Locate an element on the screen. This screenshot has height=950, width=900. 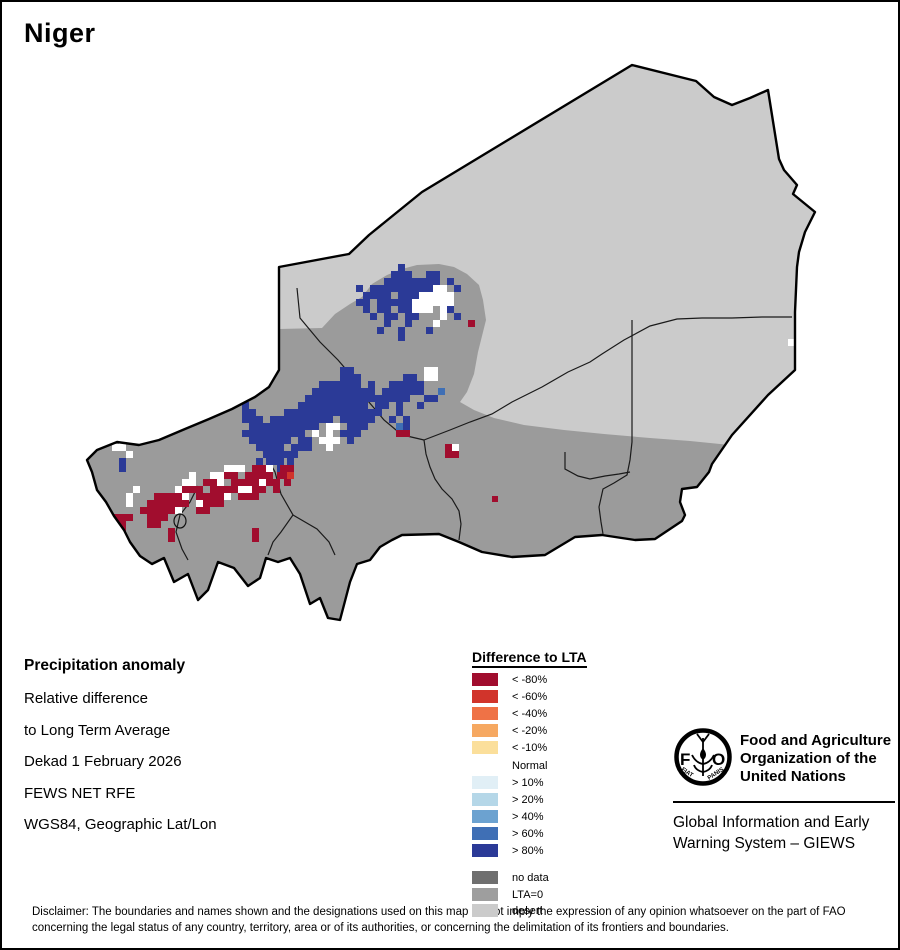
info-line-baseline: to Long Term Average is located at coordinates (97, 730).